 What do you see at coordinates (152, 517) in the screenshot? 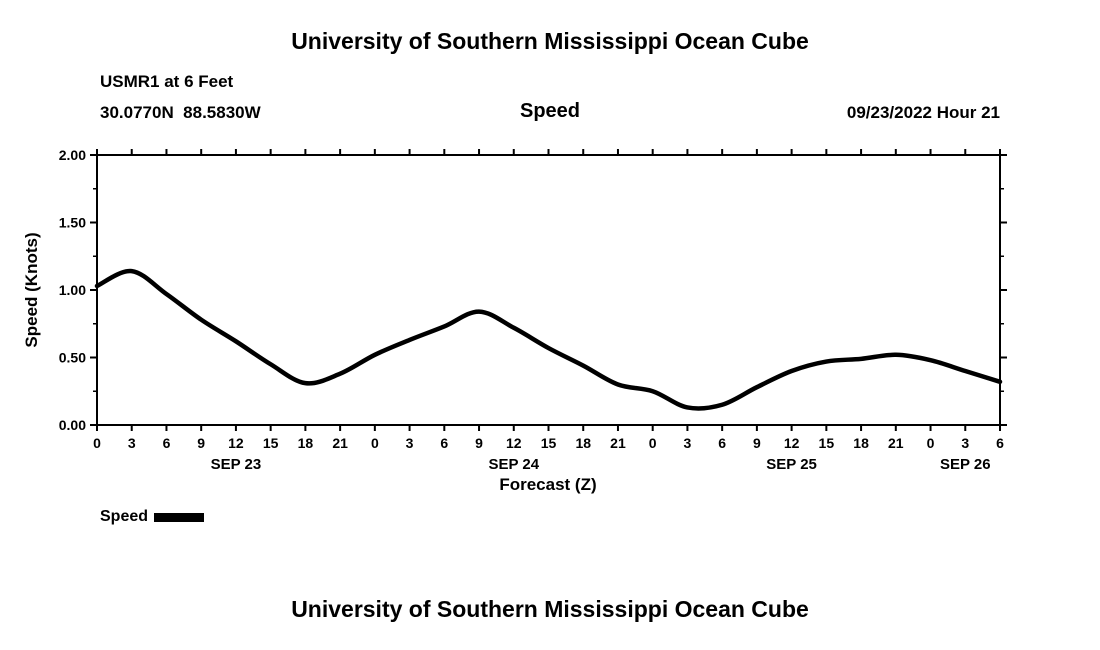
I see `legend: Speed` at bounding box center [152, 517].